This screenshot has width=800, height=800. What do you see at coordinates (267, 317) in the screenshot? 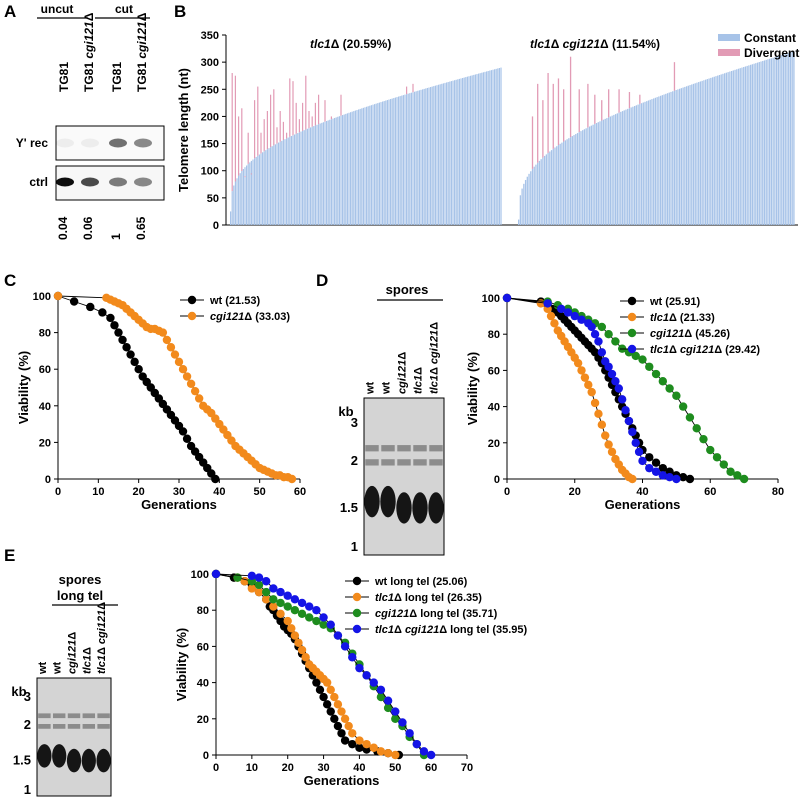
I see `text-span: Δ (33.03)` at bounding box center [267, 317].